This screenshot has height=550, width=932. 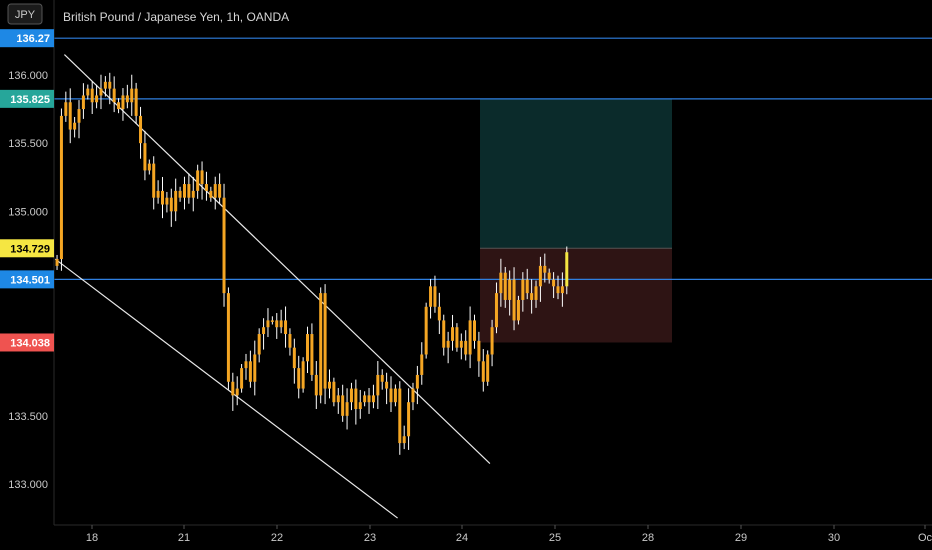 I want to click on price-tick-3: 133.500, so click(x=28, y=417).